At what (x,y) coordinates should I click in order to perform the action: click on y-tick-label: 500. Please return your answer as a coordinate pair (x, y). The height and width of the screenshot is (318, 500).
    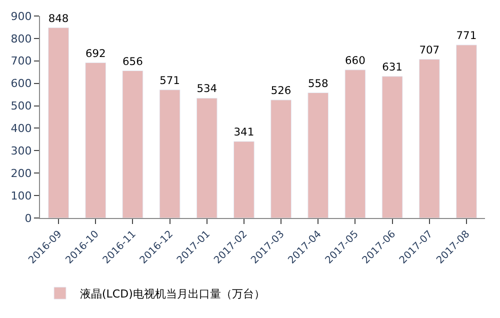
    Looking at the image, I should click on (21, 106).